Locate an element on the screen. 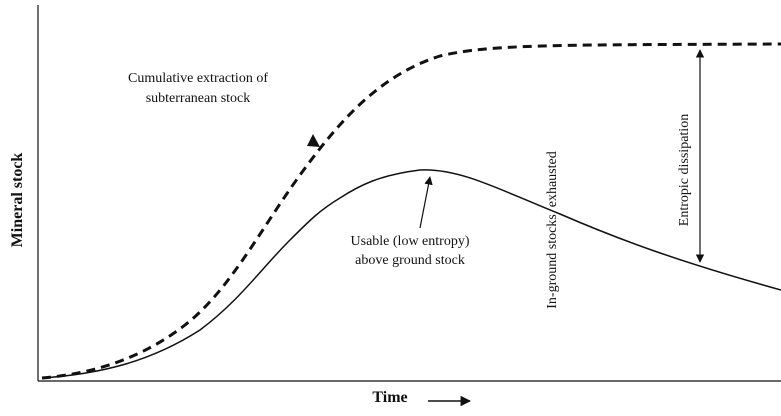 This screenshot has width=781, height=416. annotation: In-ground stocks exhausted is located at coordinates (552, 229).